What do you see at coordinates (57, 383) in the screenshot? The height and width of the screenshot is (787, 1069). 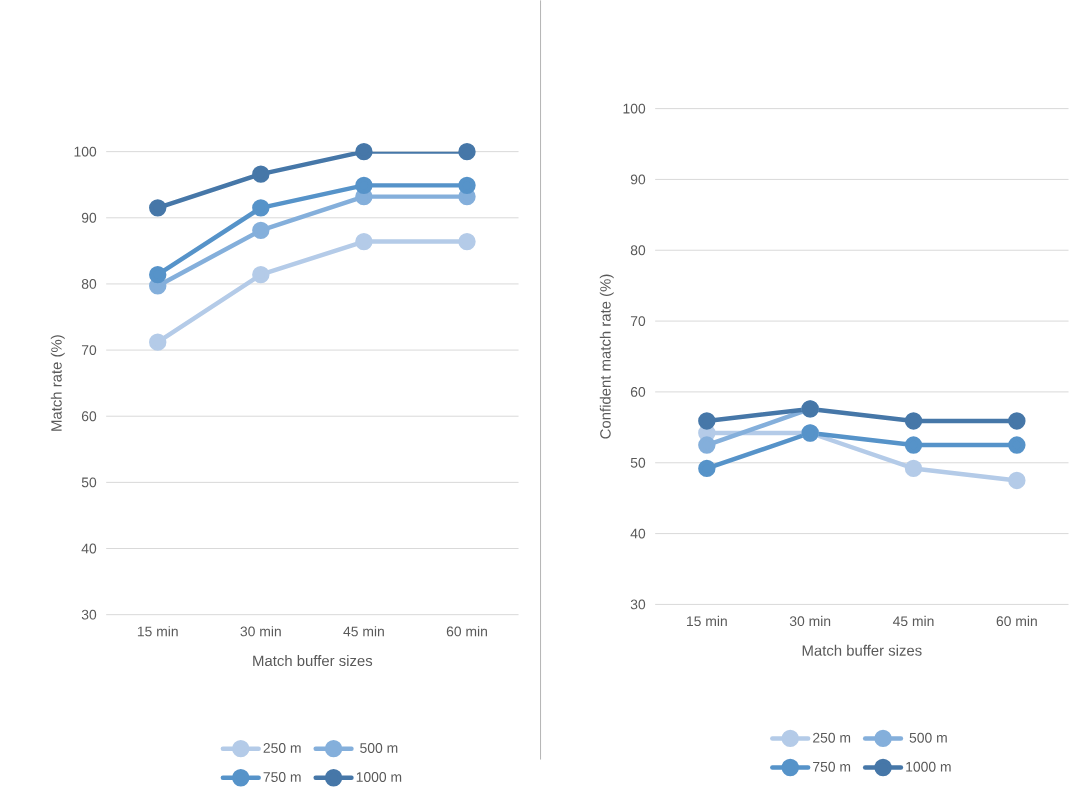 I see `y-axis-title: Match rate (%)` at bounding box center [57, 383].